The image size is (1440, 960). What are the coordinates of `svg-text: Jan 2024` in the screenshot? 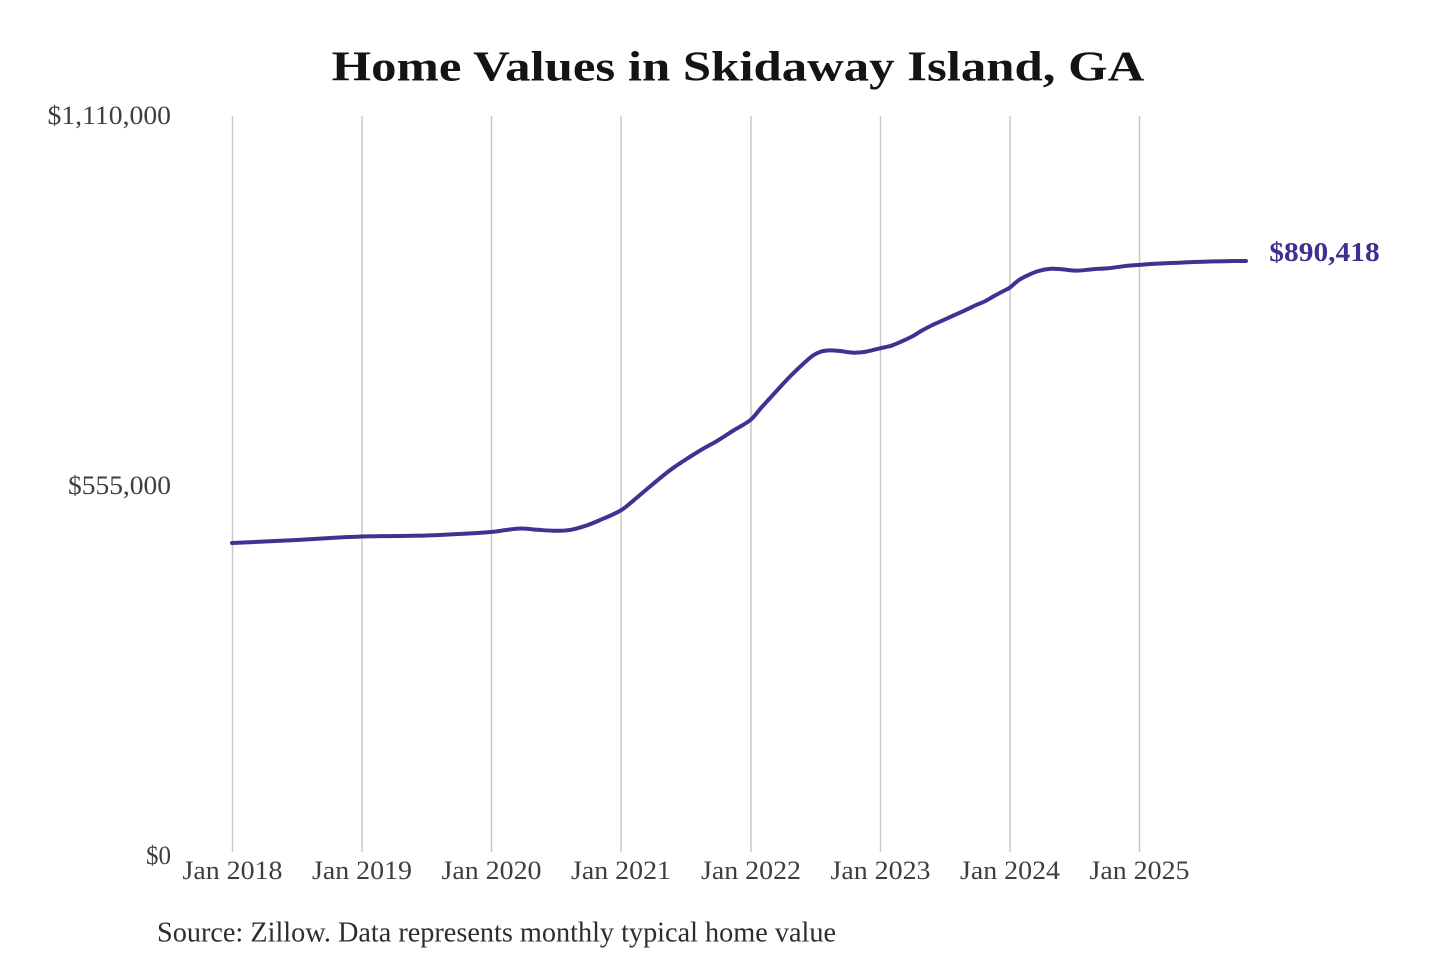 It's located at (1010, 870).